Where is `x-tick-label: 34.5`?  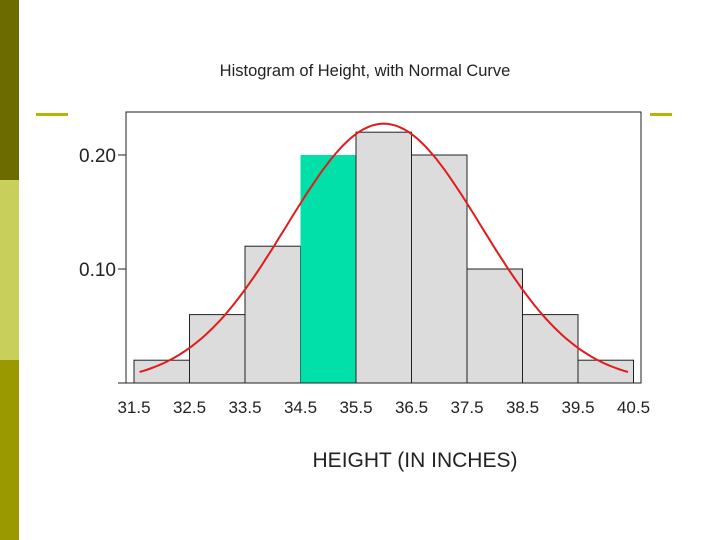
x-tick-label: 34.5 is located at coordinates (300, 407).